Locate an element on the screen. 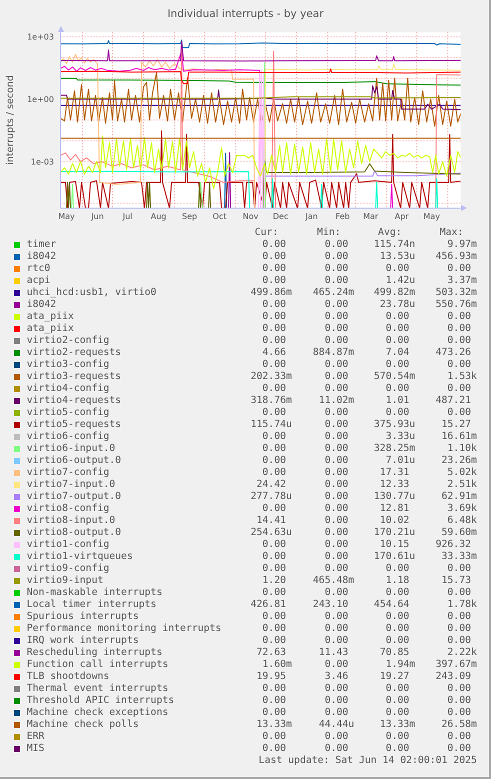 This screenshot has height=779, width=491. text: 499.86m is located at coordinates (271, 293).